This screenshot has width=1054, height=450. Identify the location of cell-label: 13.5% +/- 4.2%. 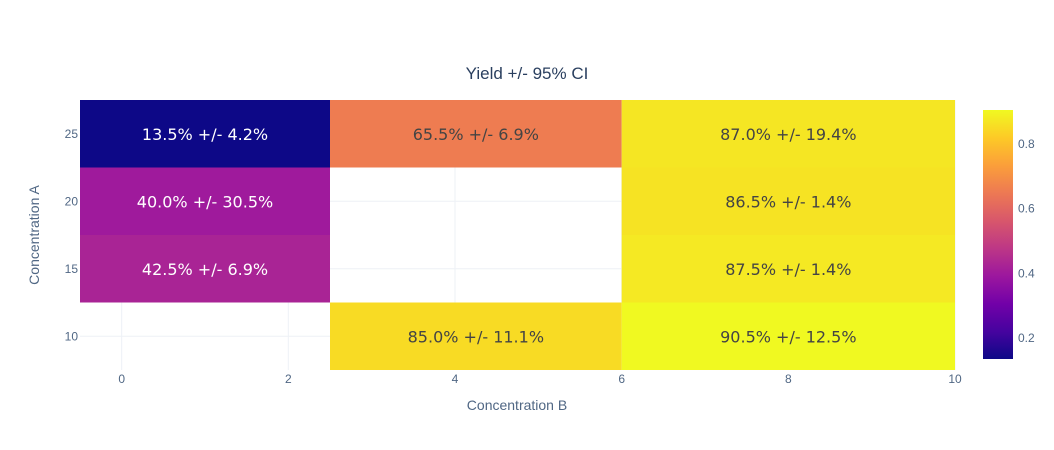
(205, 134).